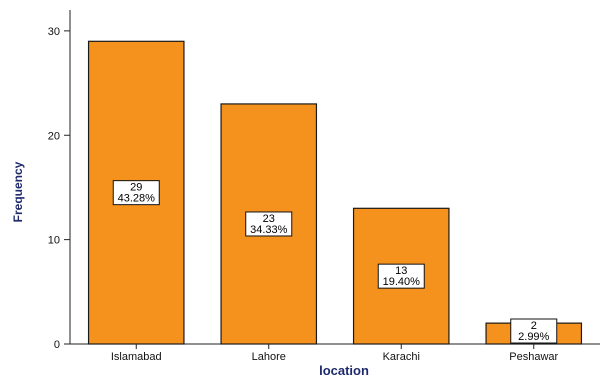  Describe the element at coordinates (401, 271) in the screenshot. I see `data-label-count: 13` at that location.